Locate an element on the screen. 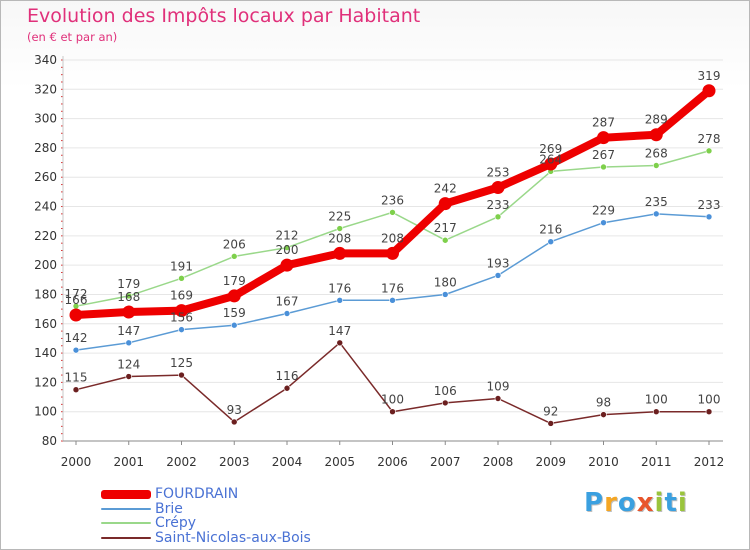  data-label: 206 is located at coordinates (234, 244).